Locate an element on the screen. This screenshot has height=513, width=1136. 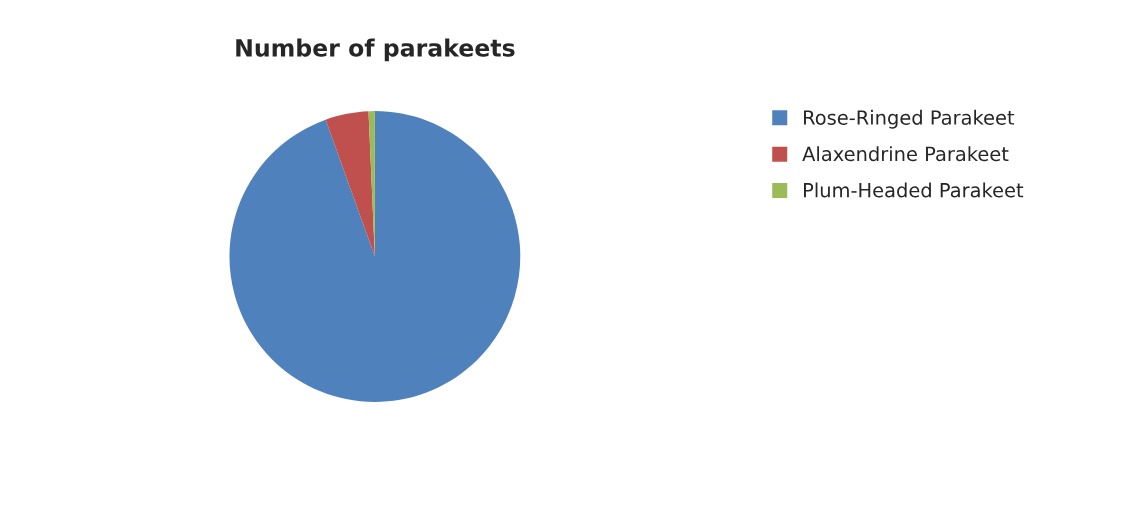
legend-label: Plum-Headed Parakeet is located at coordinates (914, 190).